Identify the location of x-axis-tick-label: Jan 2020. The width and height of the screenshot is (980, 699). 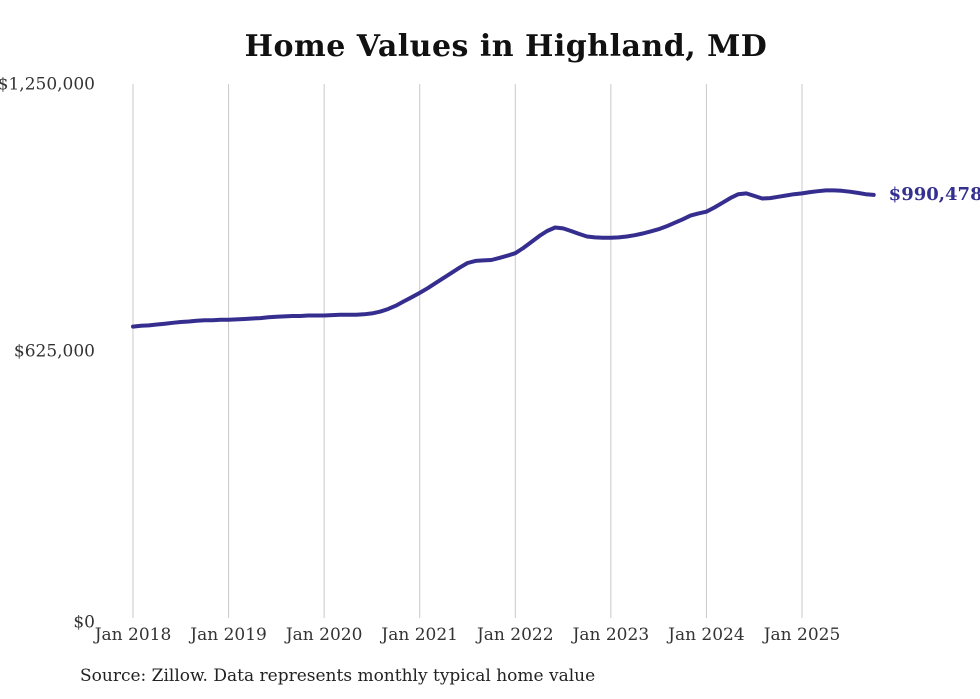
(323, 635).